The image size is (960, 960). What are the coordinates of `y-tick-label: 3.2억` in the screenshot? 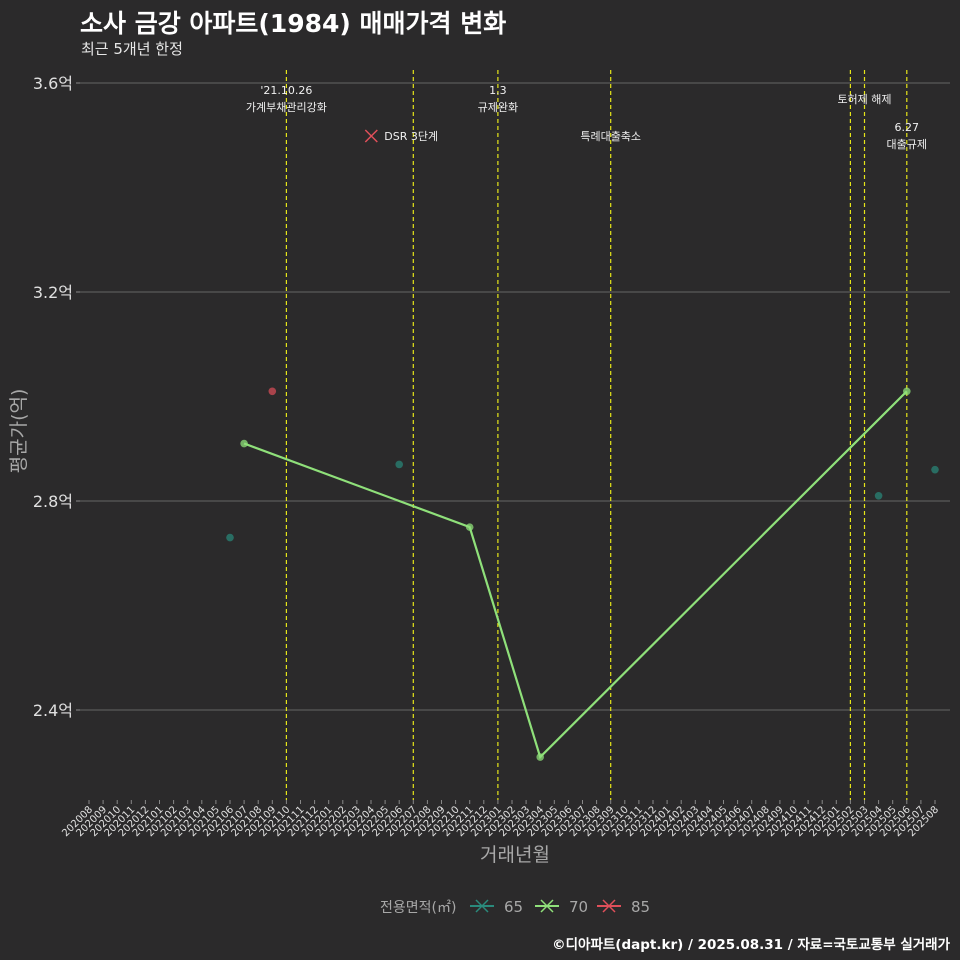 It's located at (53, 292).